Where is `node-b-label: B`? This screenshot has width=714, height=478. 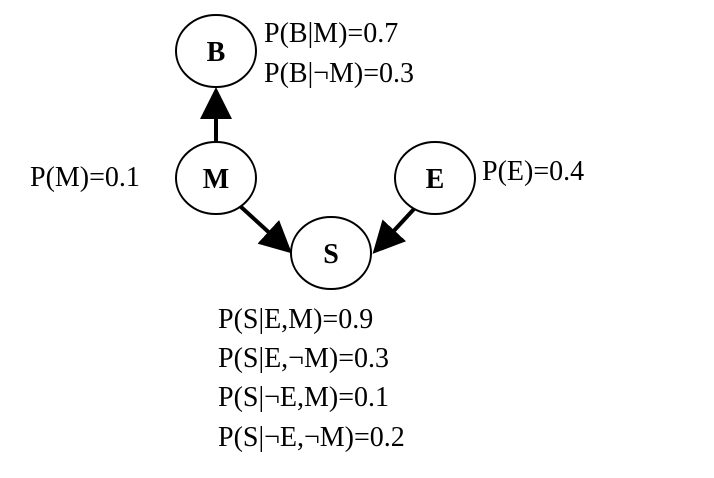 node-b-label: B is located at coordinates (216, 52).